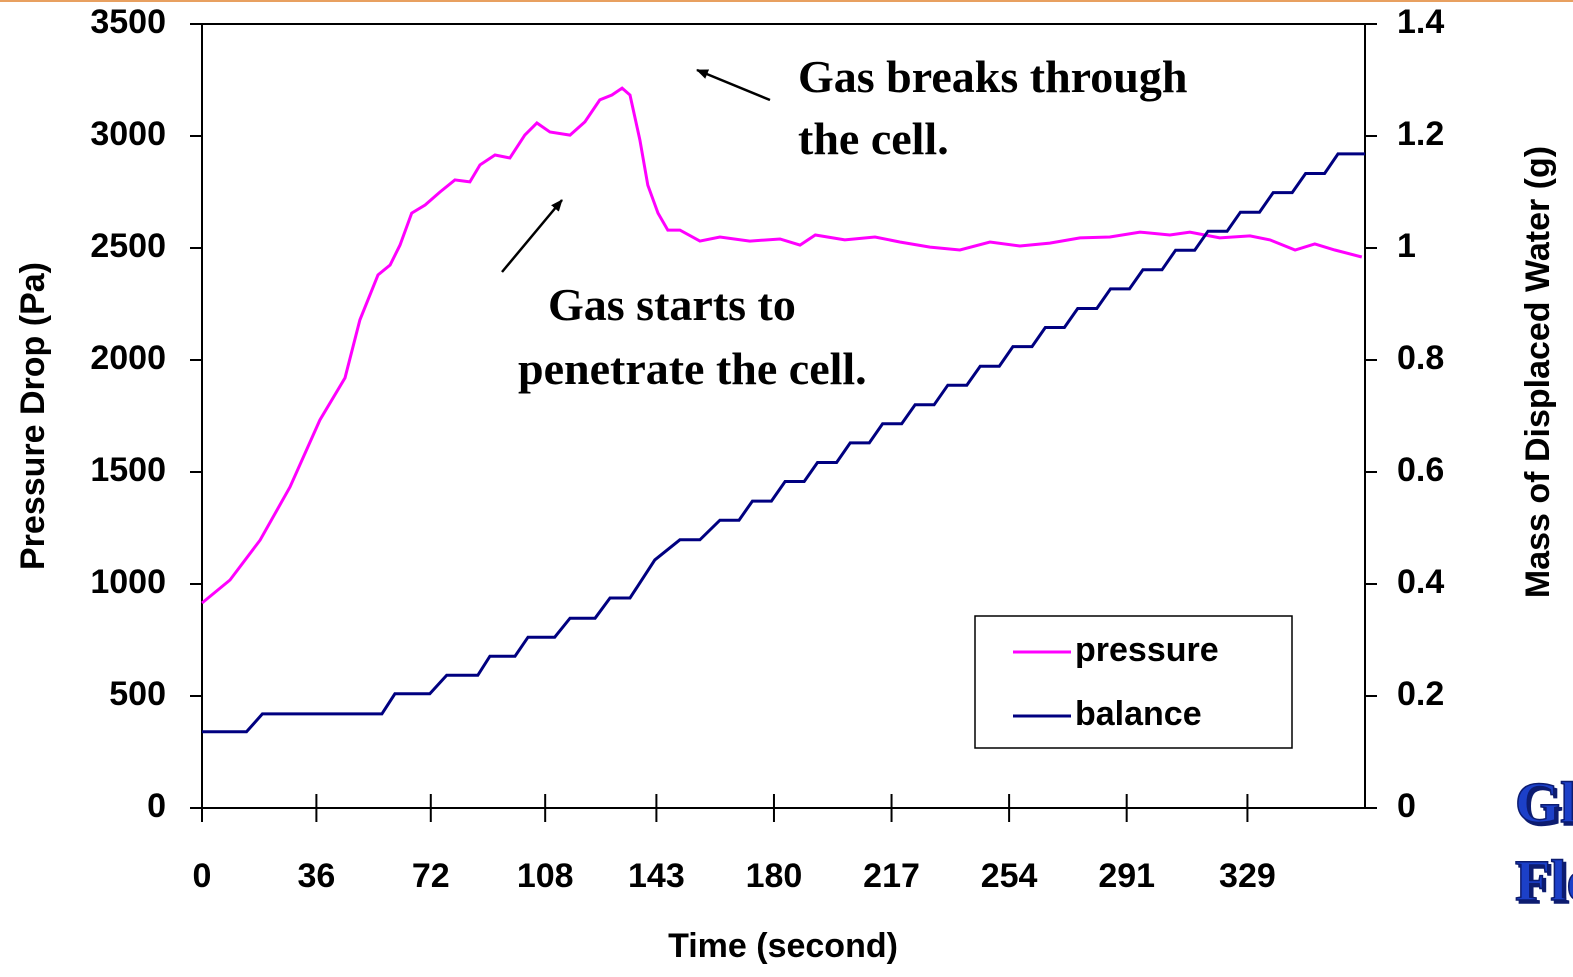 Image resolution: width=1573 pixels, height=977 pixels. Describe the element at coordinates (783, 946) in the screenshot. I see `x-axis-title: Time (second)` at that location.